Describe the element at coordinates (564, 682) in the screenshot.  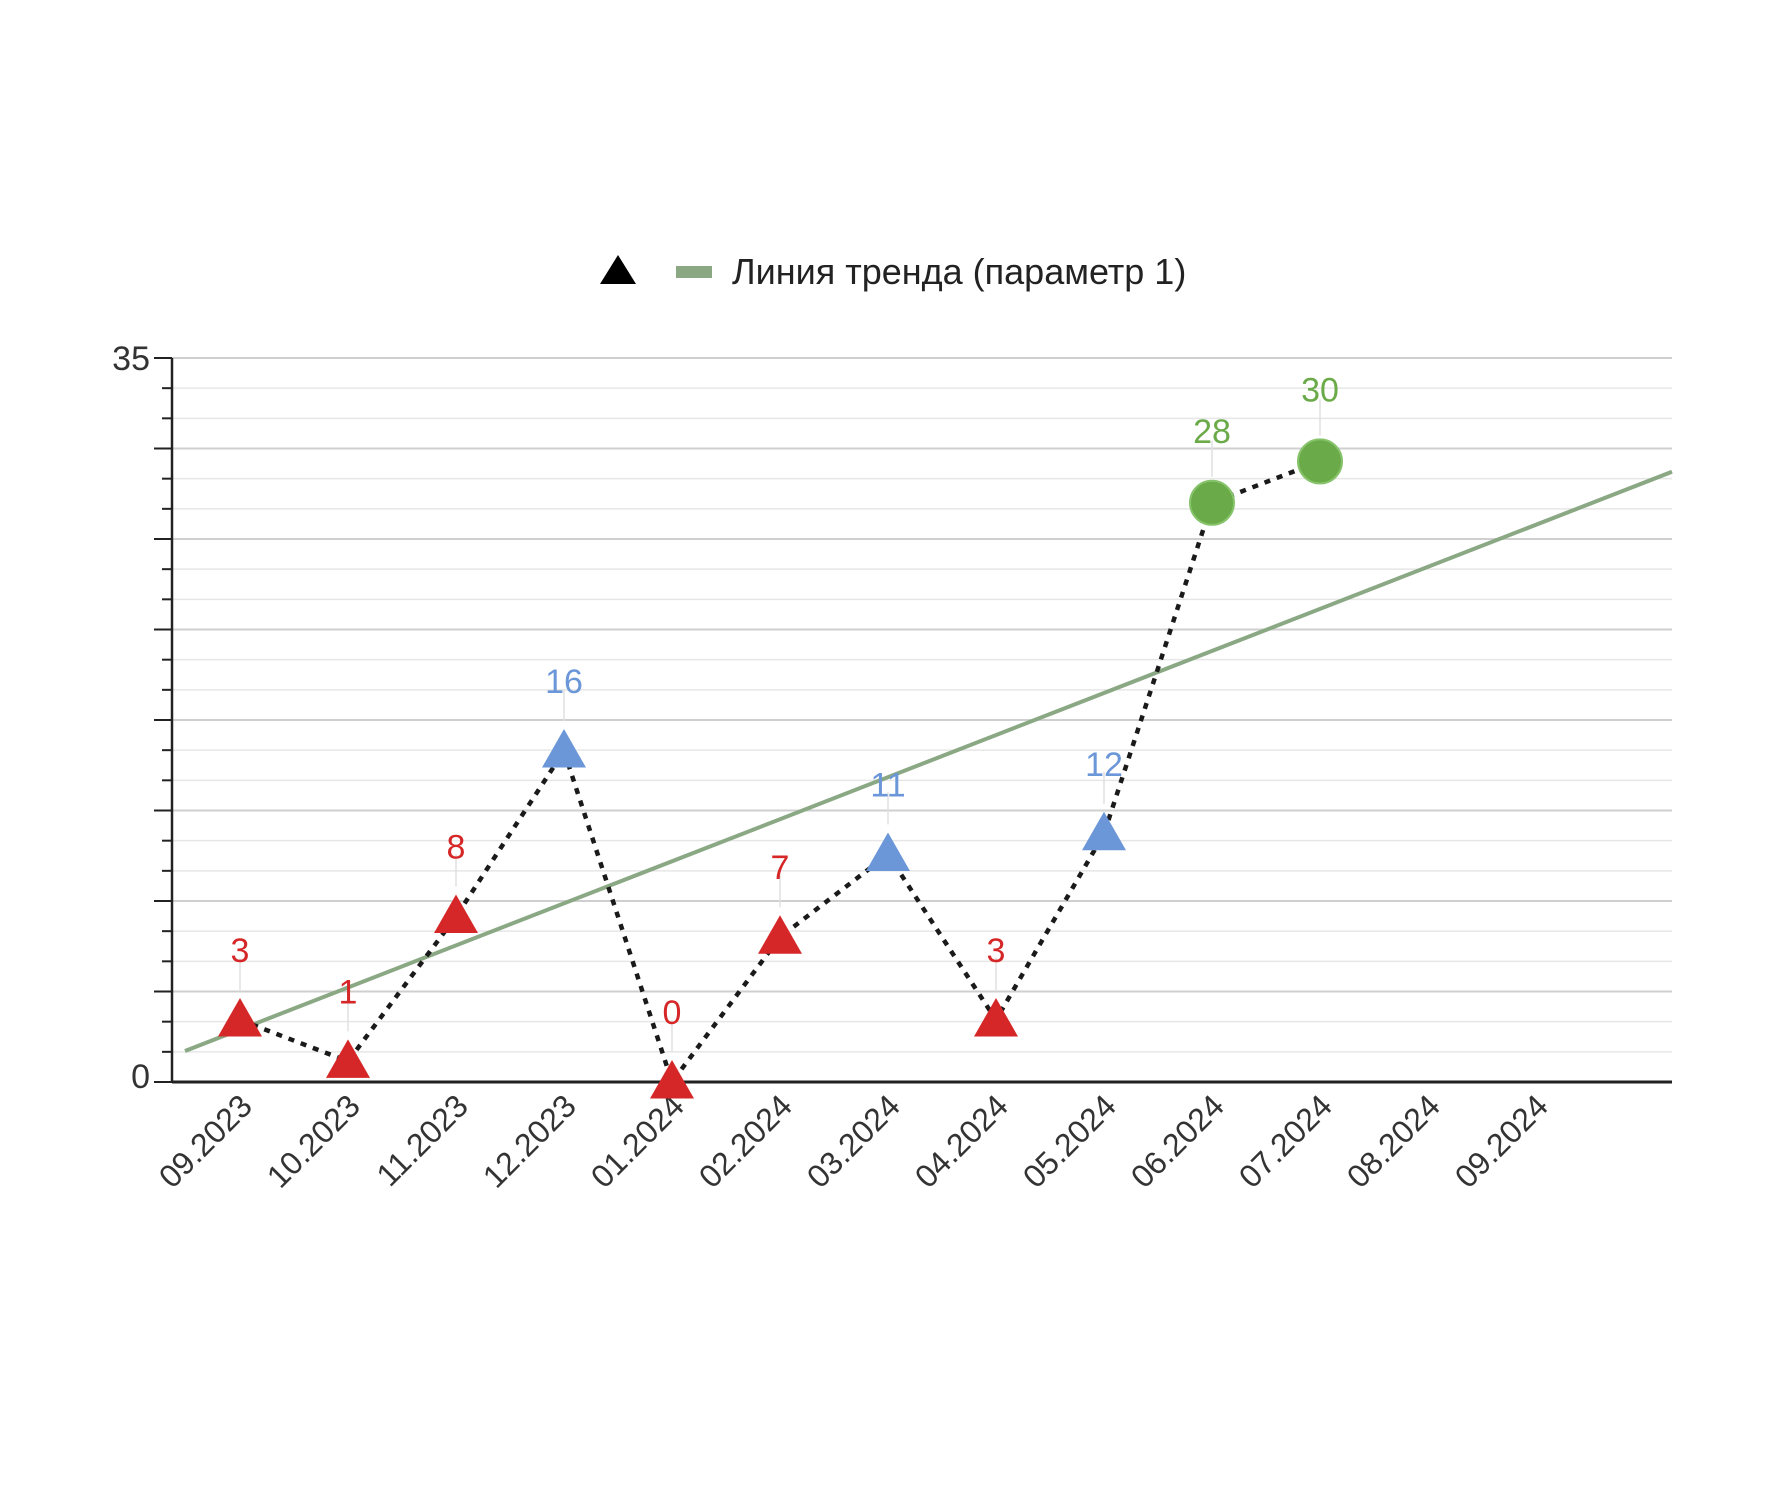
I see `data-label: 16` at that location.